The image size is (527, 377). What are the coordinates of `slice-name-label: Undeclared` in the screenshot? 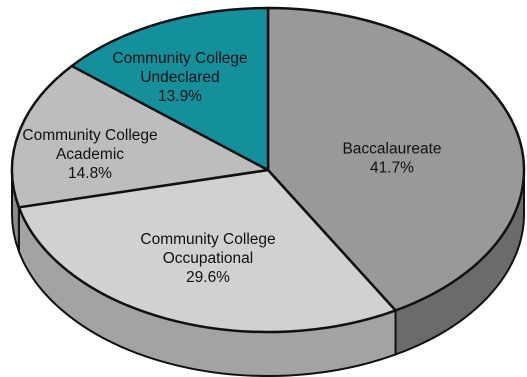 It's located at (179, 77).